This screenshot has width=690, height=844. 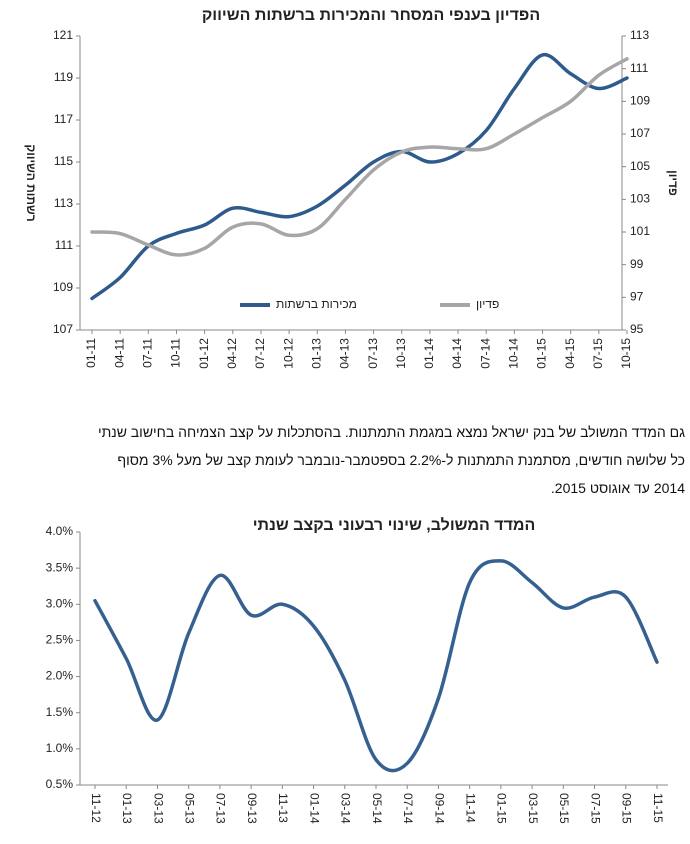 I want to click on y2-tick-label: 105, so click(x=640, y=166).